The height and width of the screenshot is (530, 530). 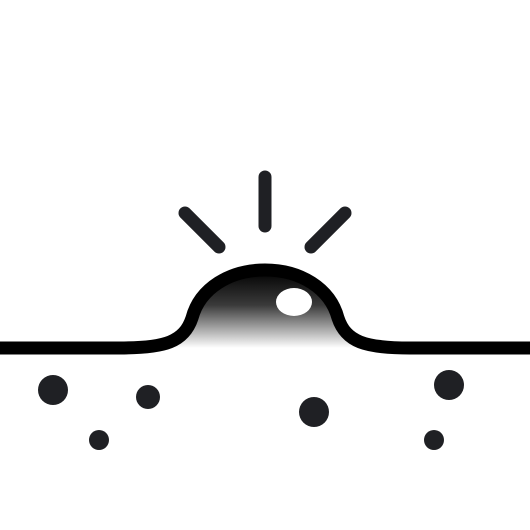 I want to click on sun-rays, so click(x=265, y=212).